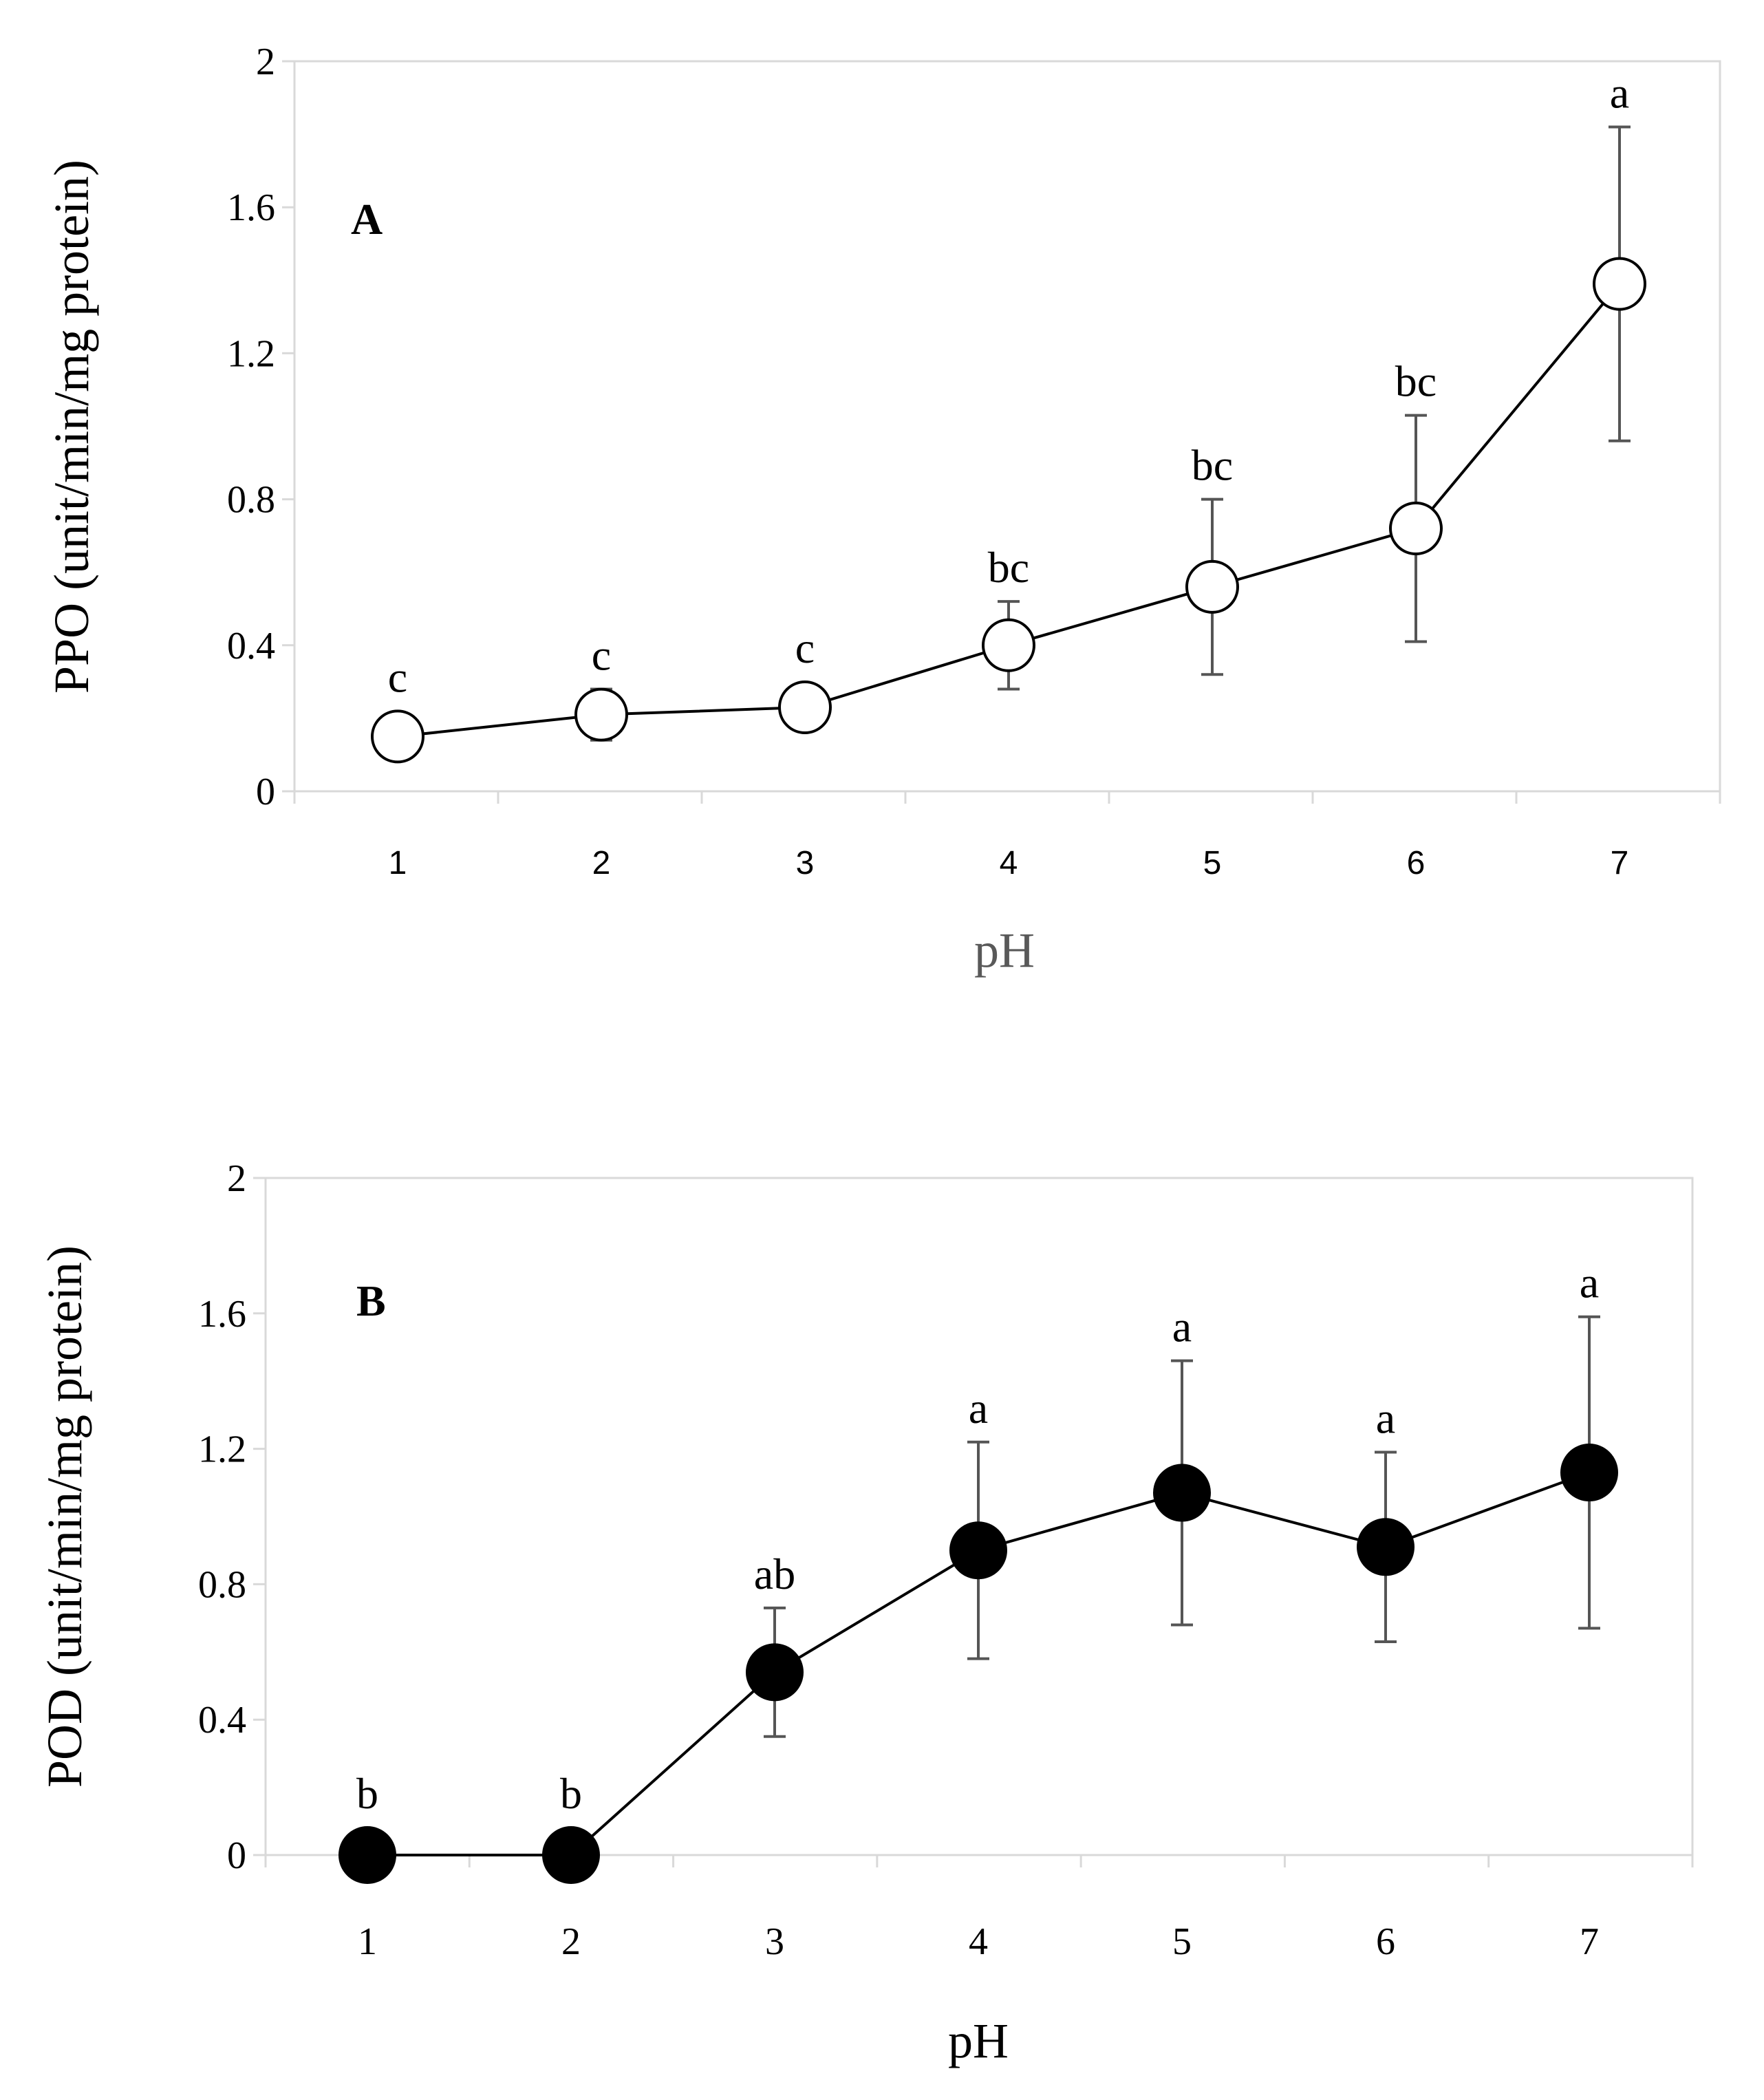  I want to click on panel-label: A, so click(367, 219).